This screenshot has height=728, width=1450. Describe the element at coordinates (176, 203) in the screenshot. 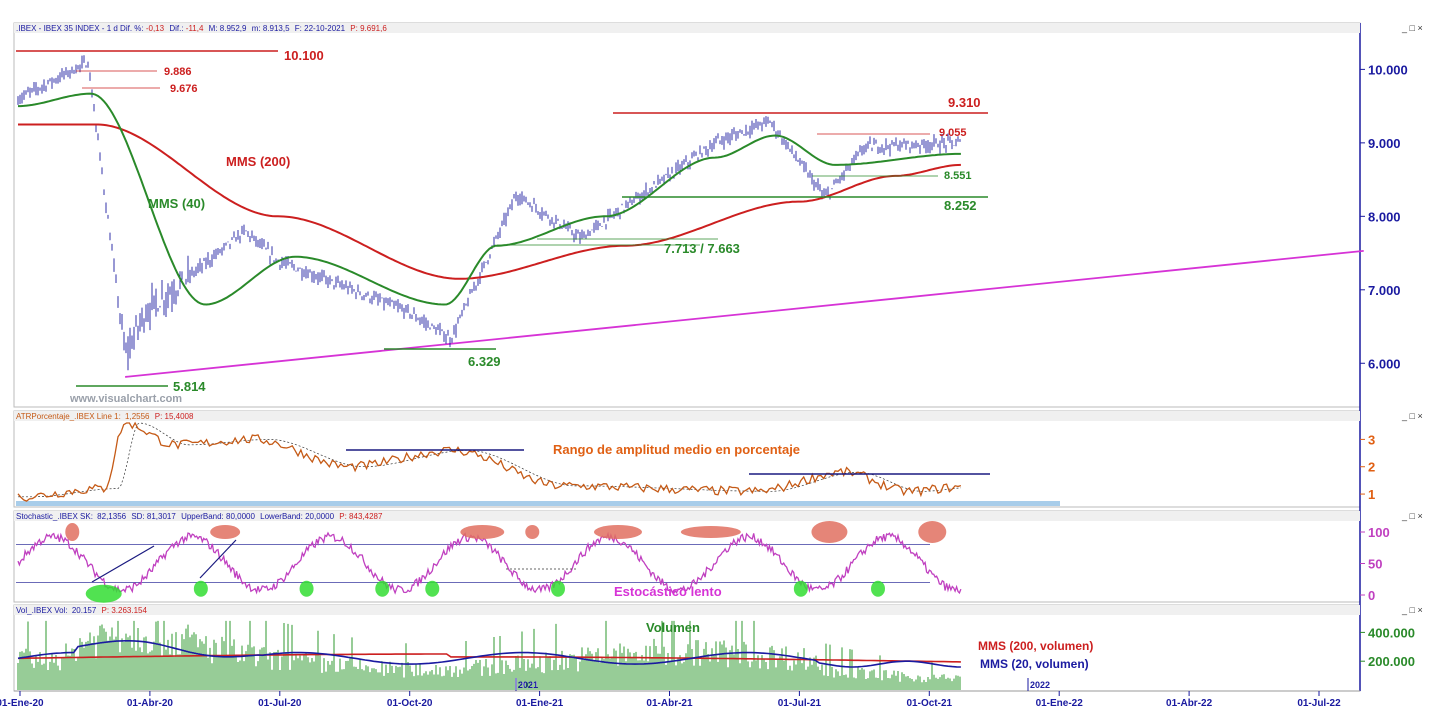

I see `mms40-label: MMS (40)` at that location.